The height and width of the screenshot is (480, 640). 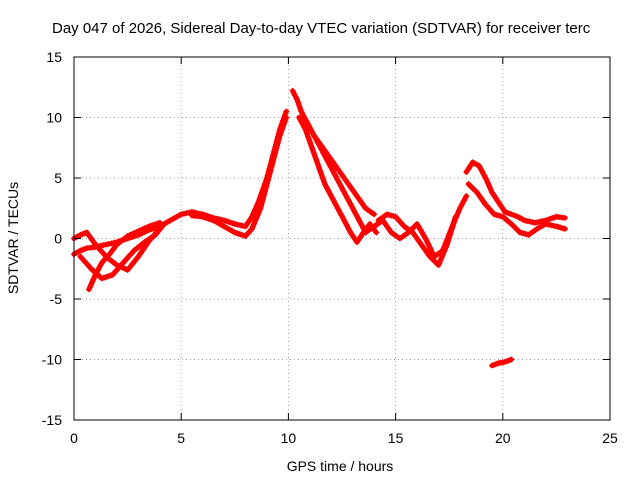 I want to click on y-tick-label: -5, so click(x=56, y=299).